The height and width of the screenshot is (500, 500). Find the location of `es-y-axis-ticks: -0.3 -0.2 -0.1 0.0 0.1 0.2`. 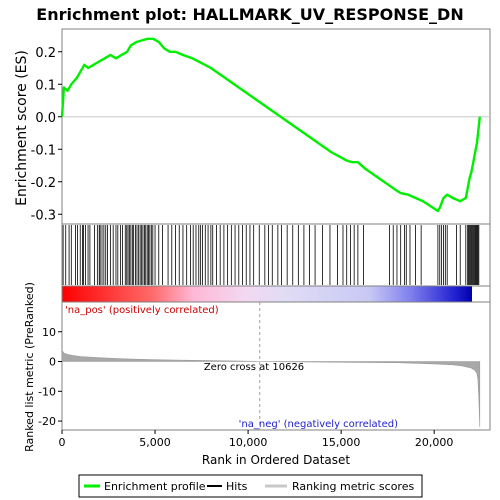

es-y-axis-ticks: -0.3 -0.2 -0.1 0.0 0.1 0.2 is located at coordinates (46, 134).